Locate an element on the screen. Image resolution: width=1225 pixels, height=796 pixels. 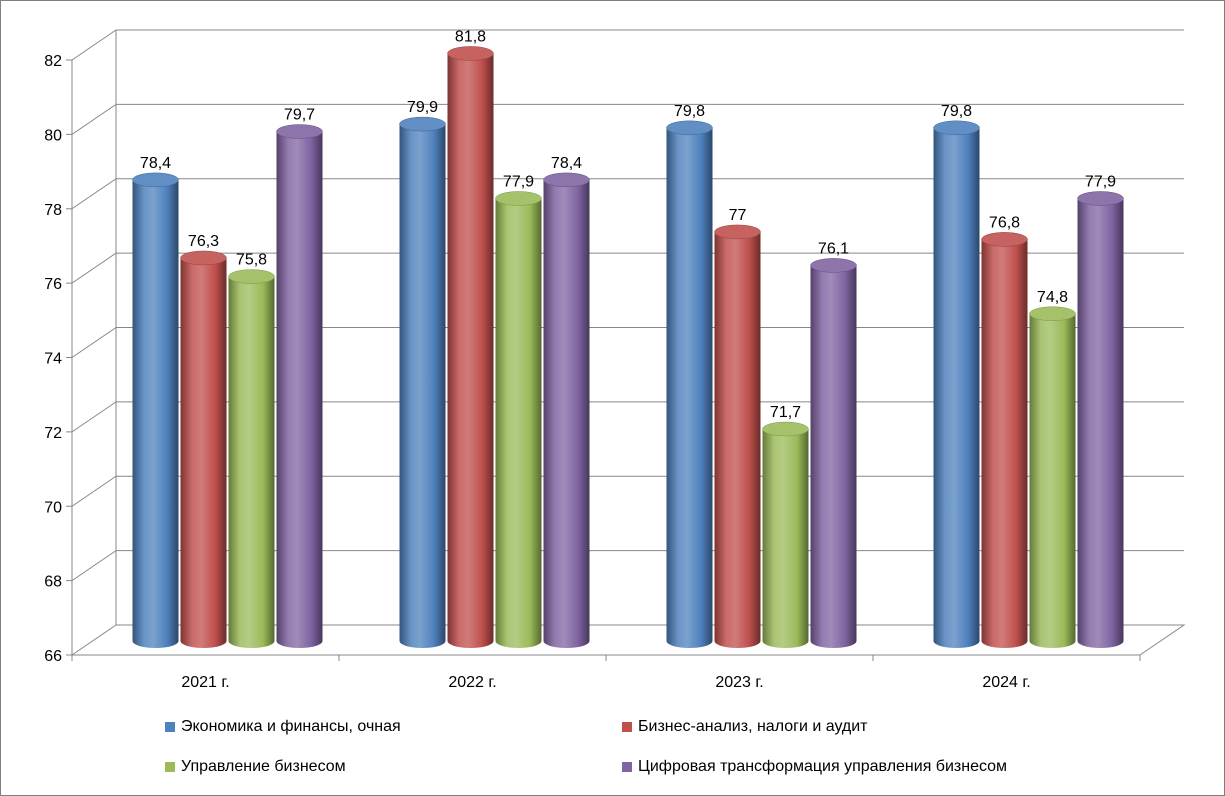
data-label: 77 is located at coordinates (738, 215).